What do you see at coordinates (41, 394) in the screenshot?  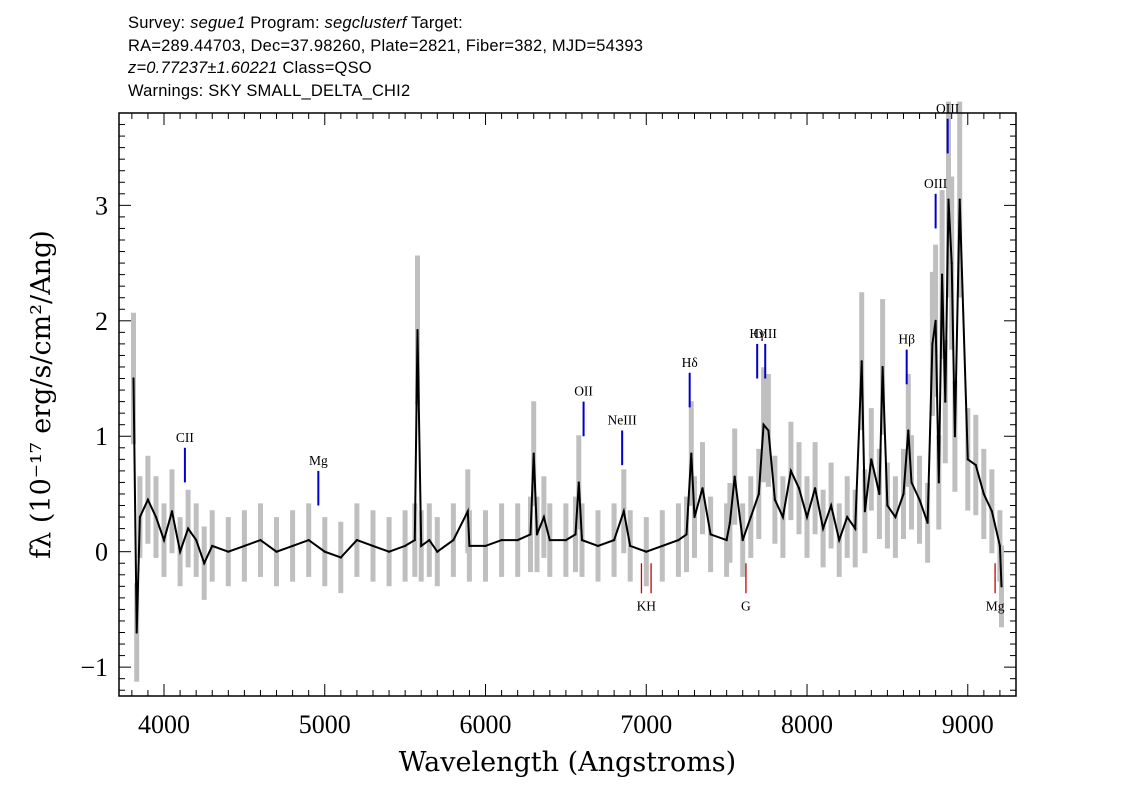 I see `y-axis-title: fλ (10⁻¹⁷ erg/s/cm²/Ang)` at bounding box center [41, 394].